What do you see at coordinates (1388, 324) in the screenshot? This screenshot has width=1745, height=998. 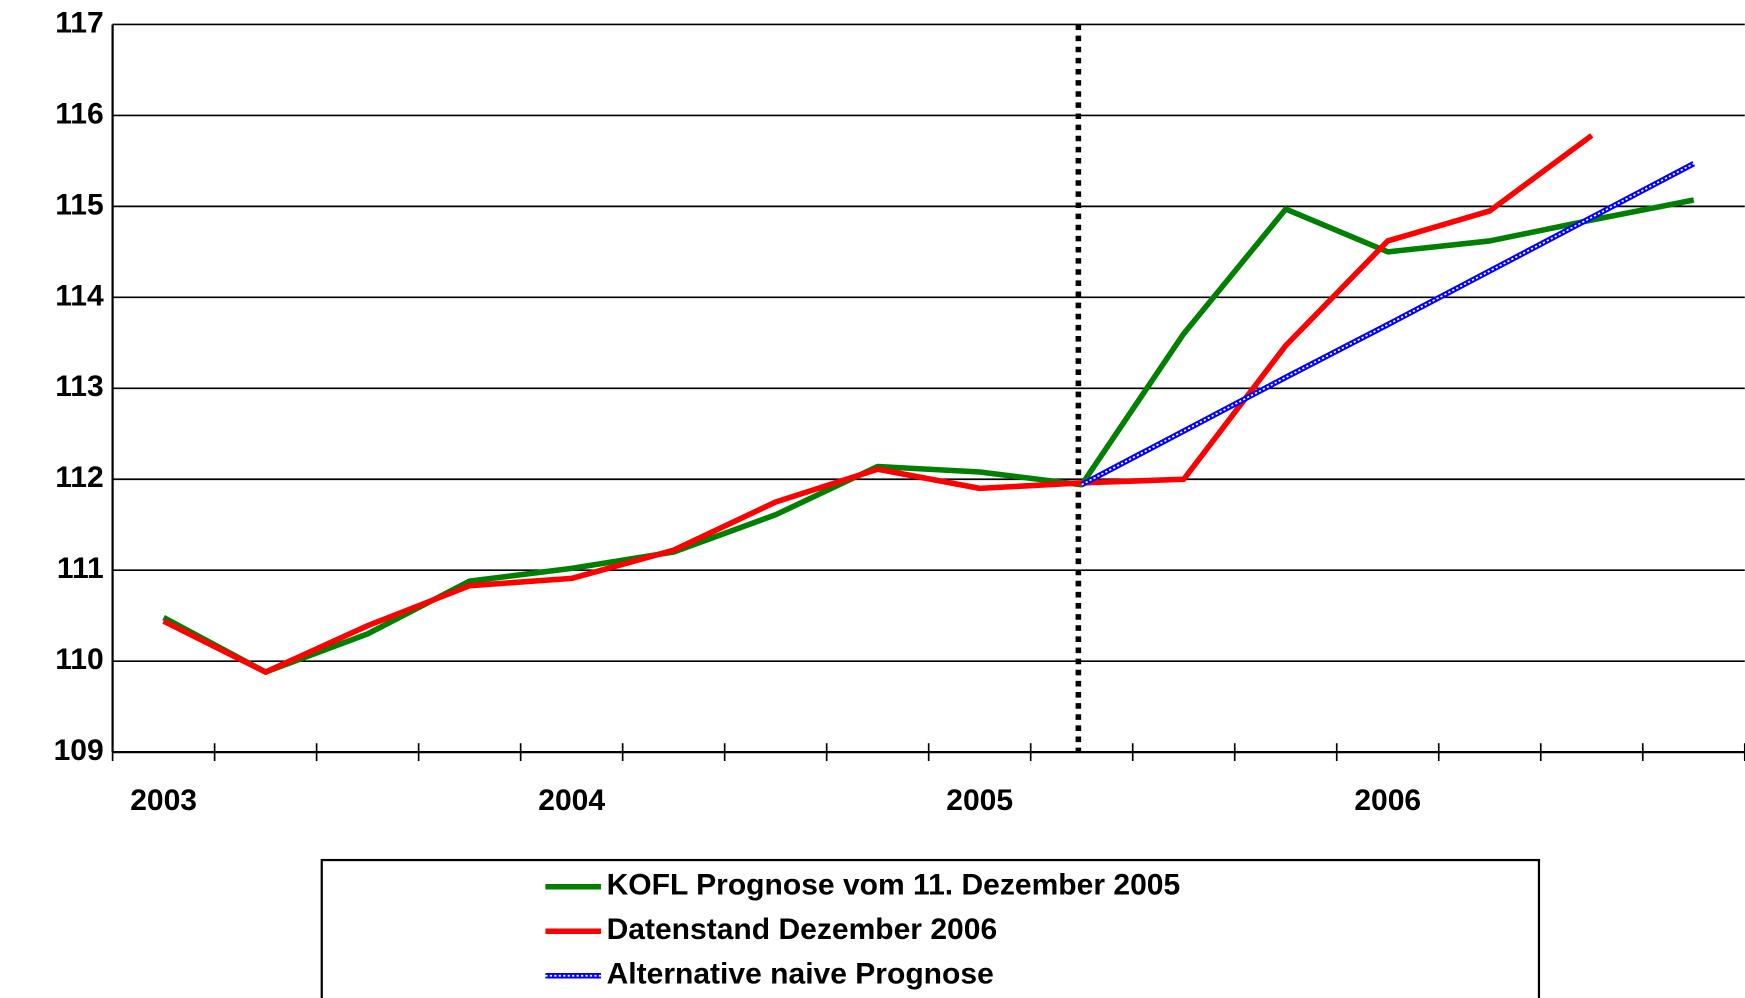 I see `series-line-dots` at bounding box center [1388, 324].